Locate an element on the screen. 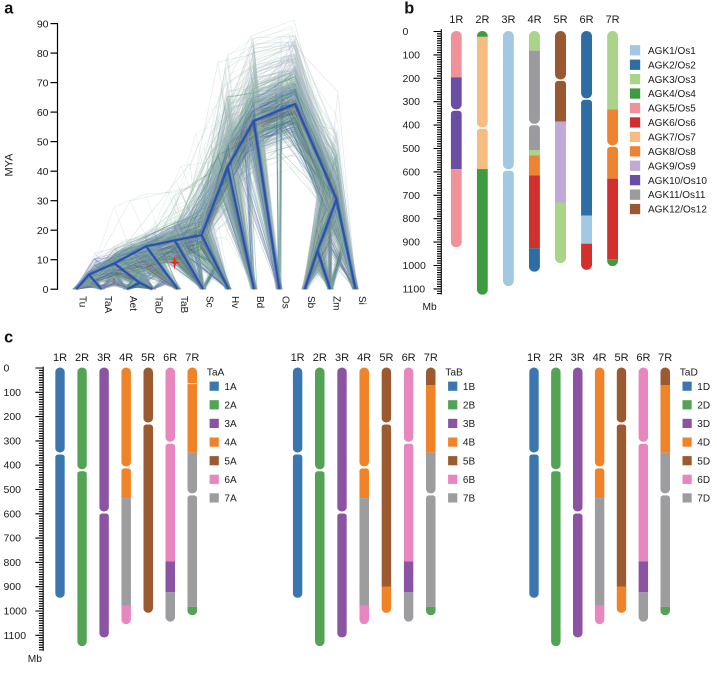  svg-text: Os is located at coordinates (285, 302).